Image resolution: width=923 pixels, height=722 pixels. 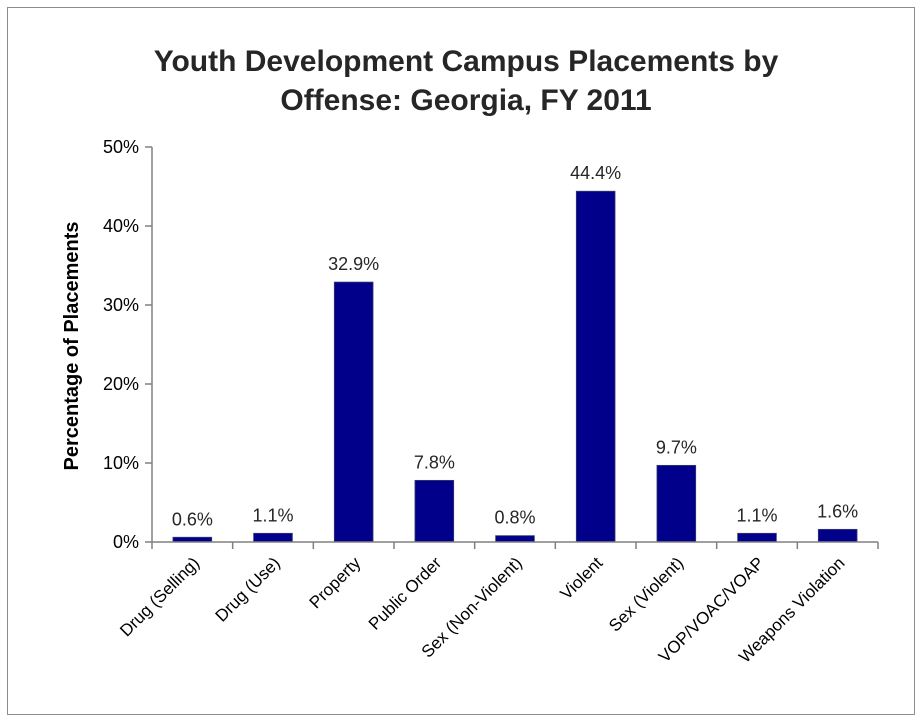 What do you see at coordinates (121, 305) in the screenshot?
I see `y-tick-label: 30%` at bounding box center [121, 305].